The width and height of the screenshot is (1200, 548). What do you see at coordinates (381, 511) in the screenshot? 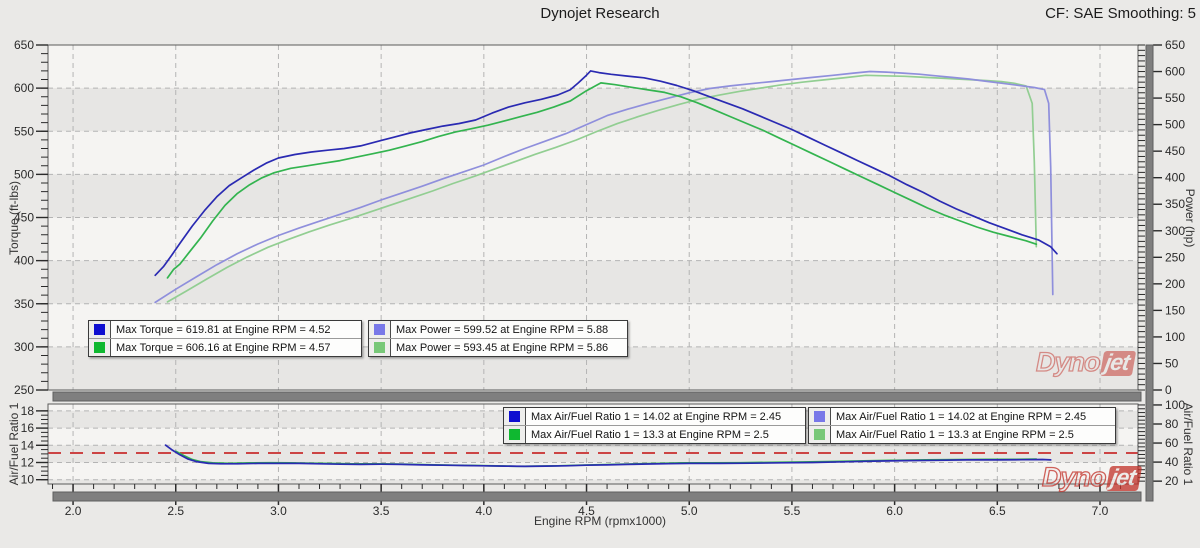
I see `x-axis-tick-label: 3.5` at bounding box center [381, 511].